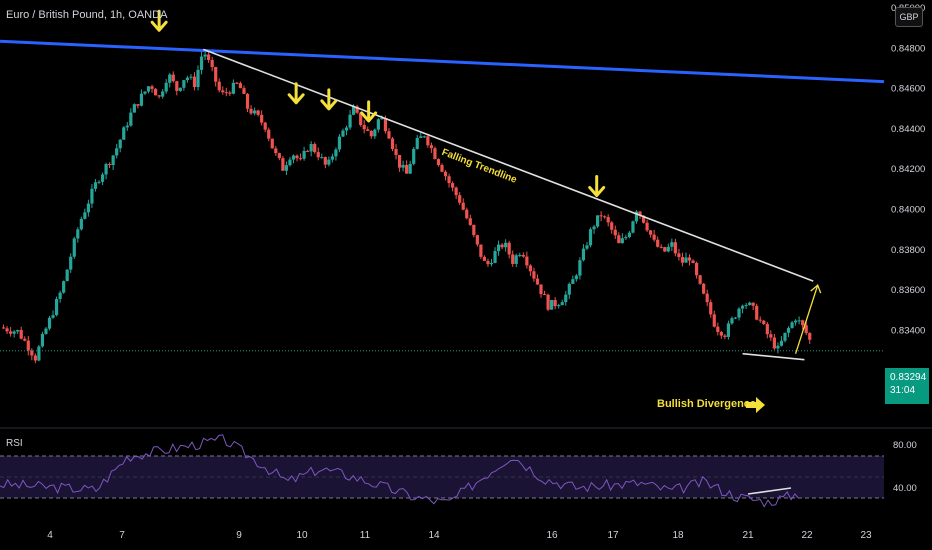  What do you see at coordinates (329, 99) in the screenshot?
I see `touch-arrow-icon` at bounding box center [329, 99].